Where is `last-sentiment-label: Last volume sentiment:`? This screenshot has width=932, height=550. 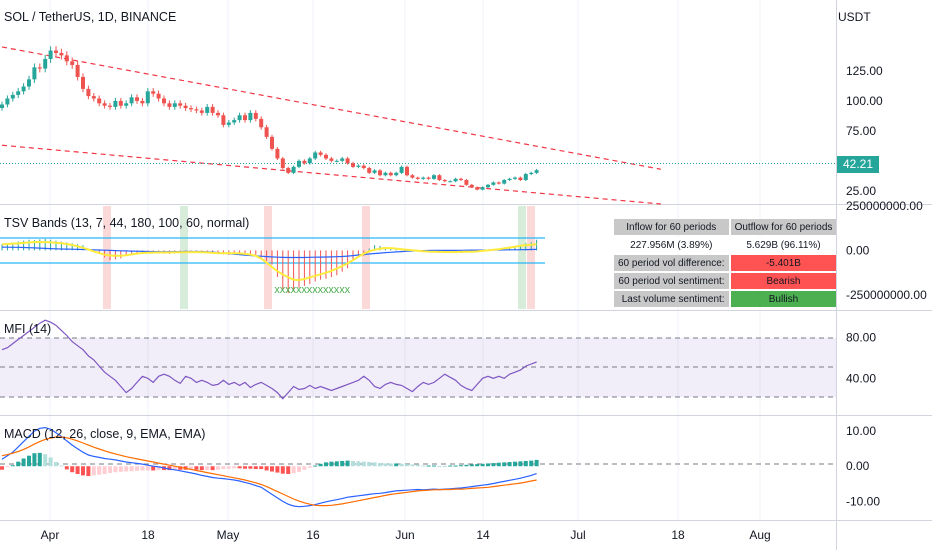
last-sentiment-label: Last volume sentiment: is located at coordinates (671, 299).